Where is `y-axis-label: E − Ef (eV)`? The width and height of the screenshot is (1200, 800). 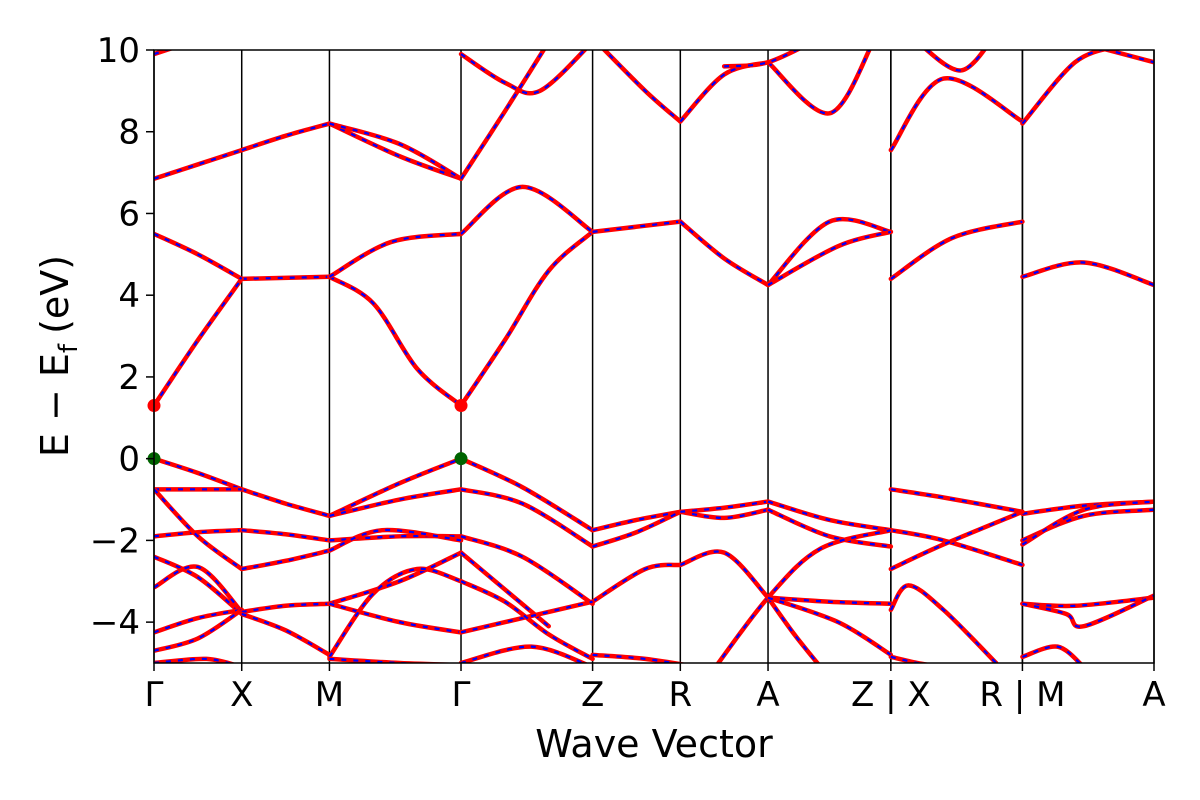
y-axis-label: E − Ef (eV) is located at coordinates (58, 356).